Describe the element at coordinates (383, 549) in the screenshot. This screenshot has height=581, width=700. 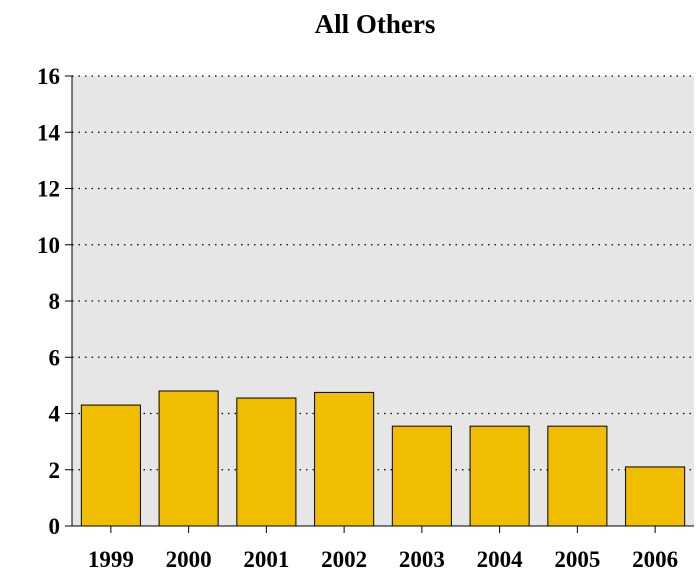
I see `x-axis-ticks: 1999 2000 2001 2002 2003 2004 2005 2006` at that location.